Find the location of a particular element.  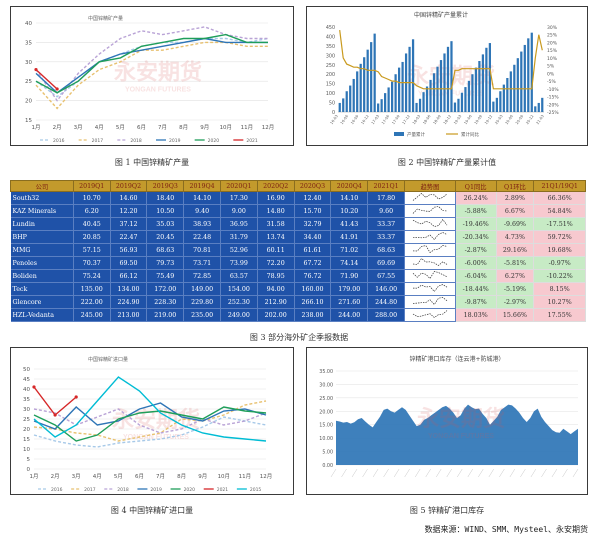

fig2-xtick-label: 16-09 is located at coordinates (355, 119).